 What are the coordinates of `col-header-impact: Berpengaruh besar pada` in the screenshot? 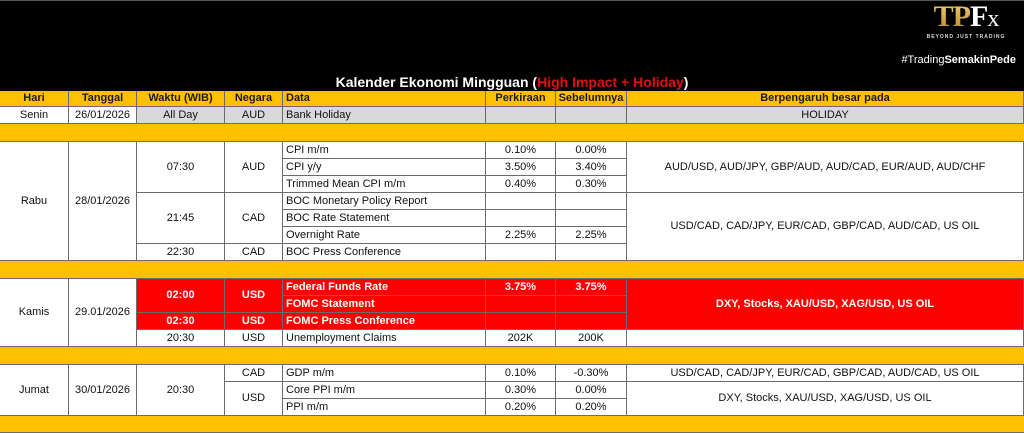 It's located at (825, 99).